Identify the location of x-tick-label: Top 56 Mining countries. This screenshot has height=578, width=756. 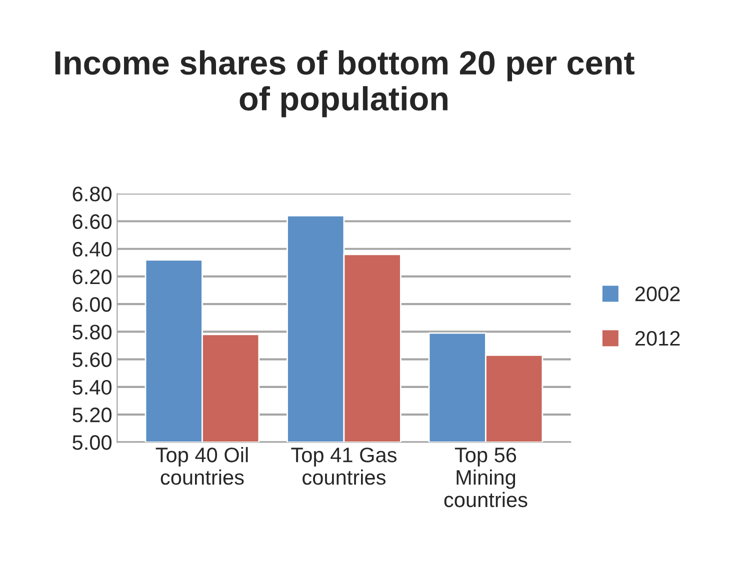
(486, 478).